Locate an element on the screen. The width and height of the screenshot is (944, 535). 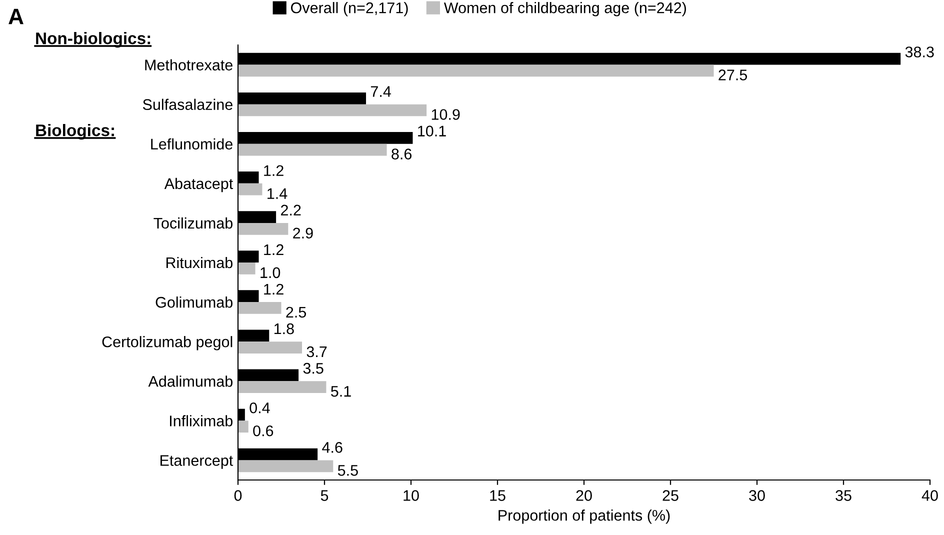
data-label: 38.3 is located at coordinates (919, 52).